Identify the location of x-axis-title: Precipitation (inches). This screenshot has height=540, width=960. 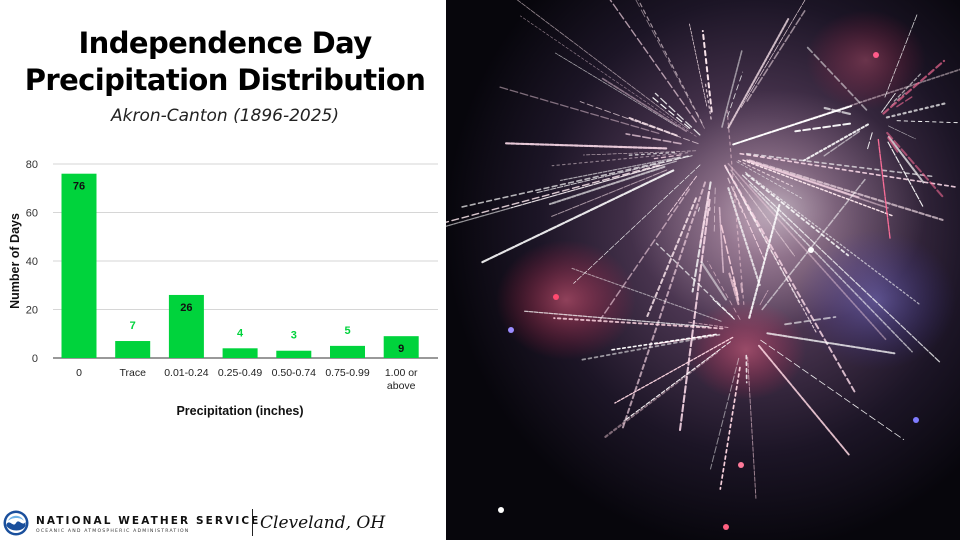
(239, 411).